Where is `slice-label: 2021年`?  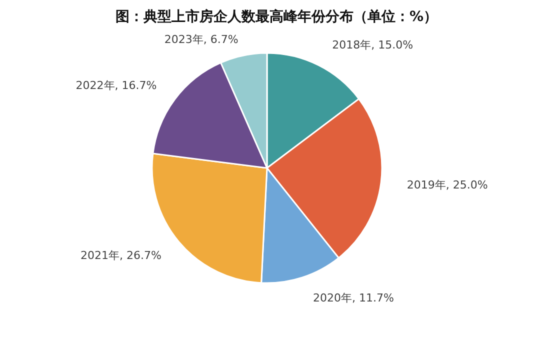 slice-label: 2021年 is located at coordinates (100, 255).